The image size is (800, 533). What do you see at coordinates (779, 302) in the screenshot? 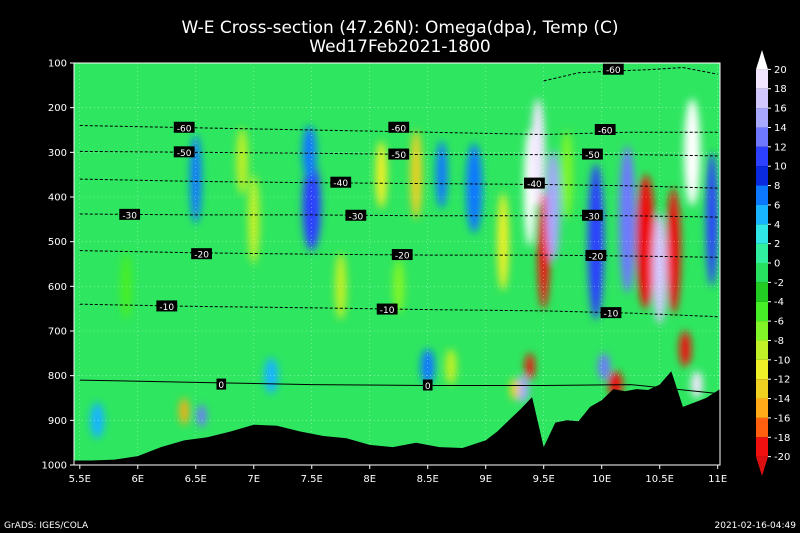
I see `colorbar-label: -4` at bounding box center [779, 302].